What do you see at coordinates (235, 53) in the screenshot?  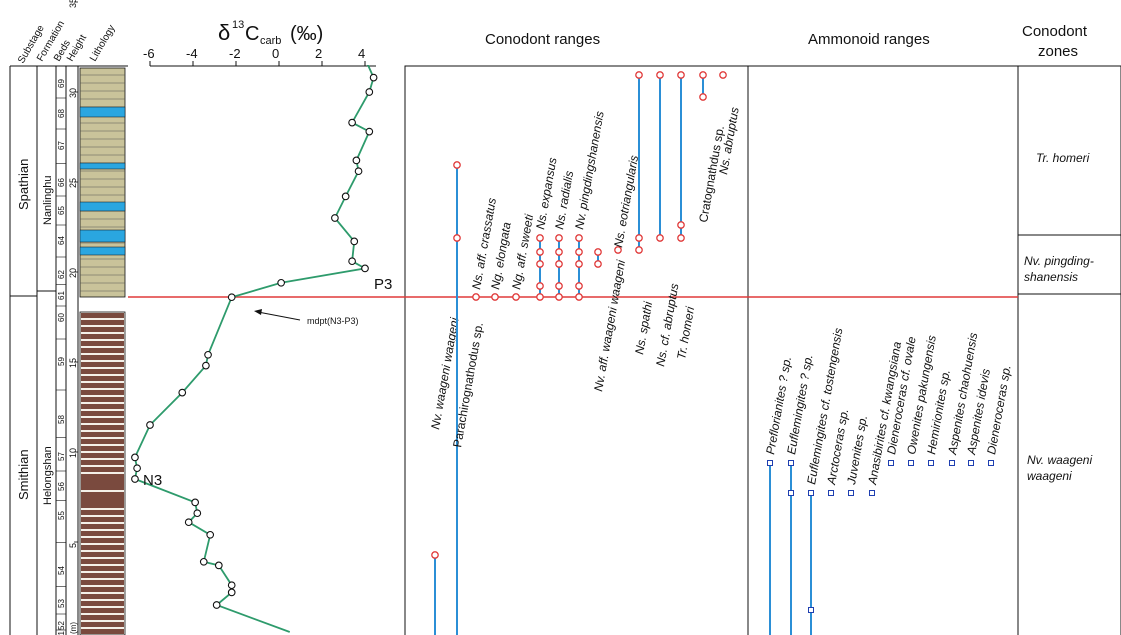 I see `x-tick-label: -2` at bounding box center [235, 53].